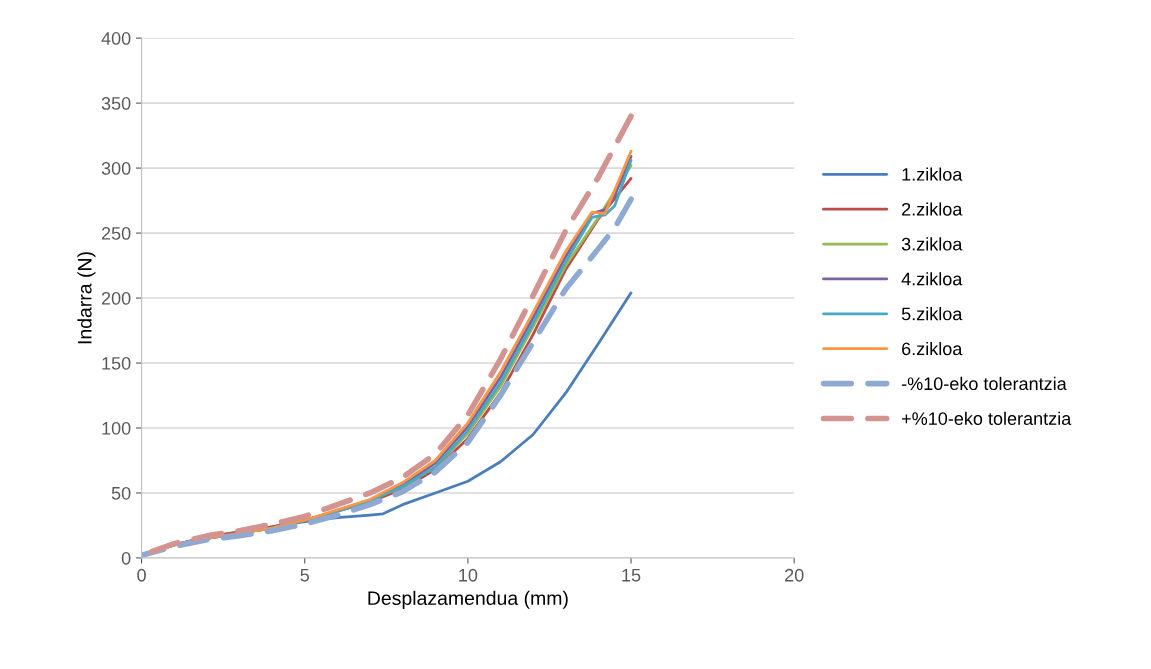 Image resolution: width=1151 pixels, height=669 pixels. I want to click on x-tick-label: 20, so click(794, 575).